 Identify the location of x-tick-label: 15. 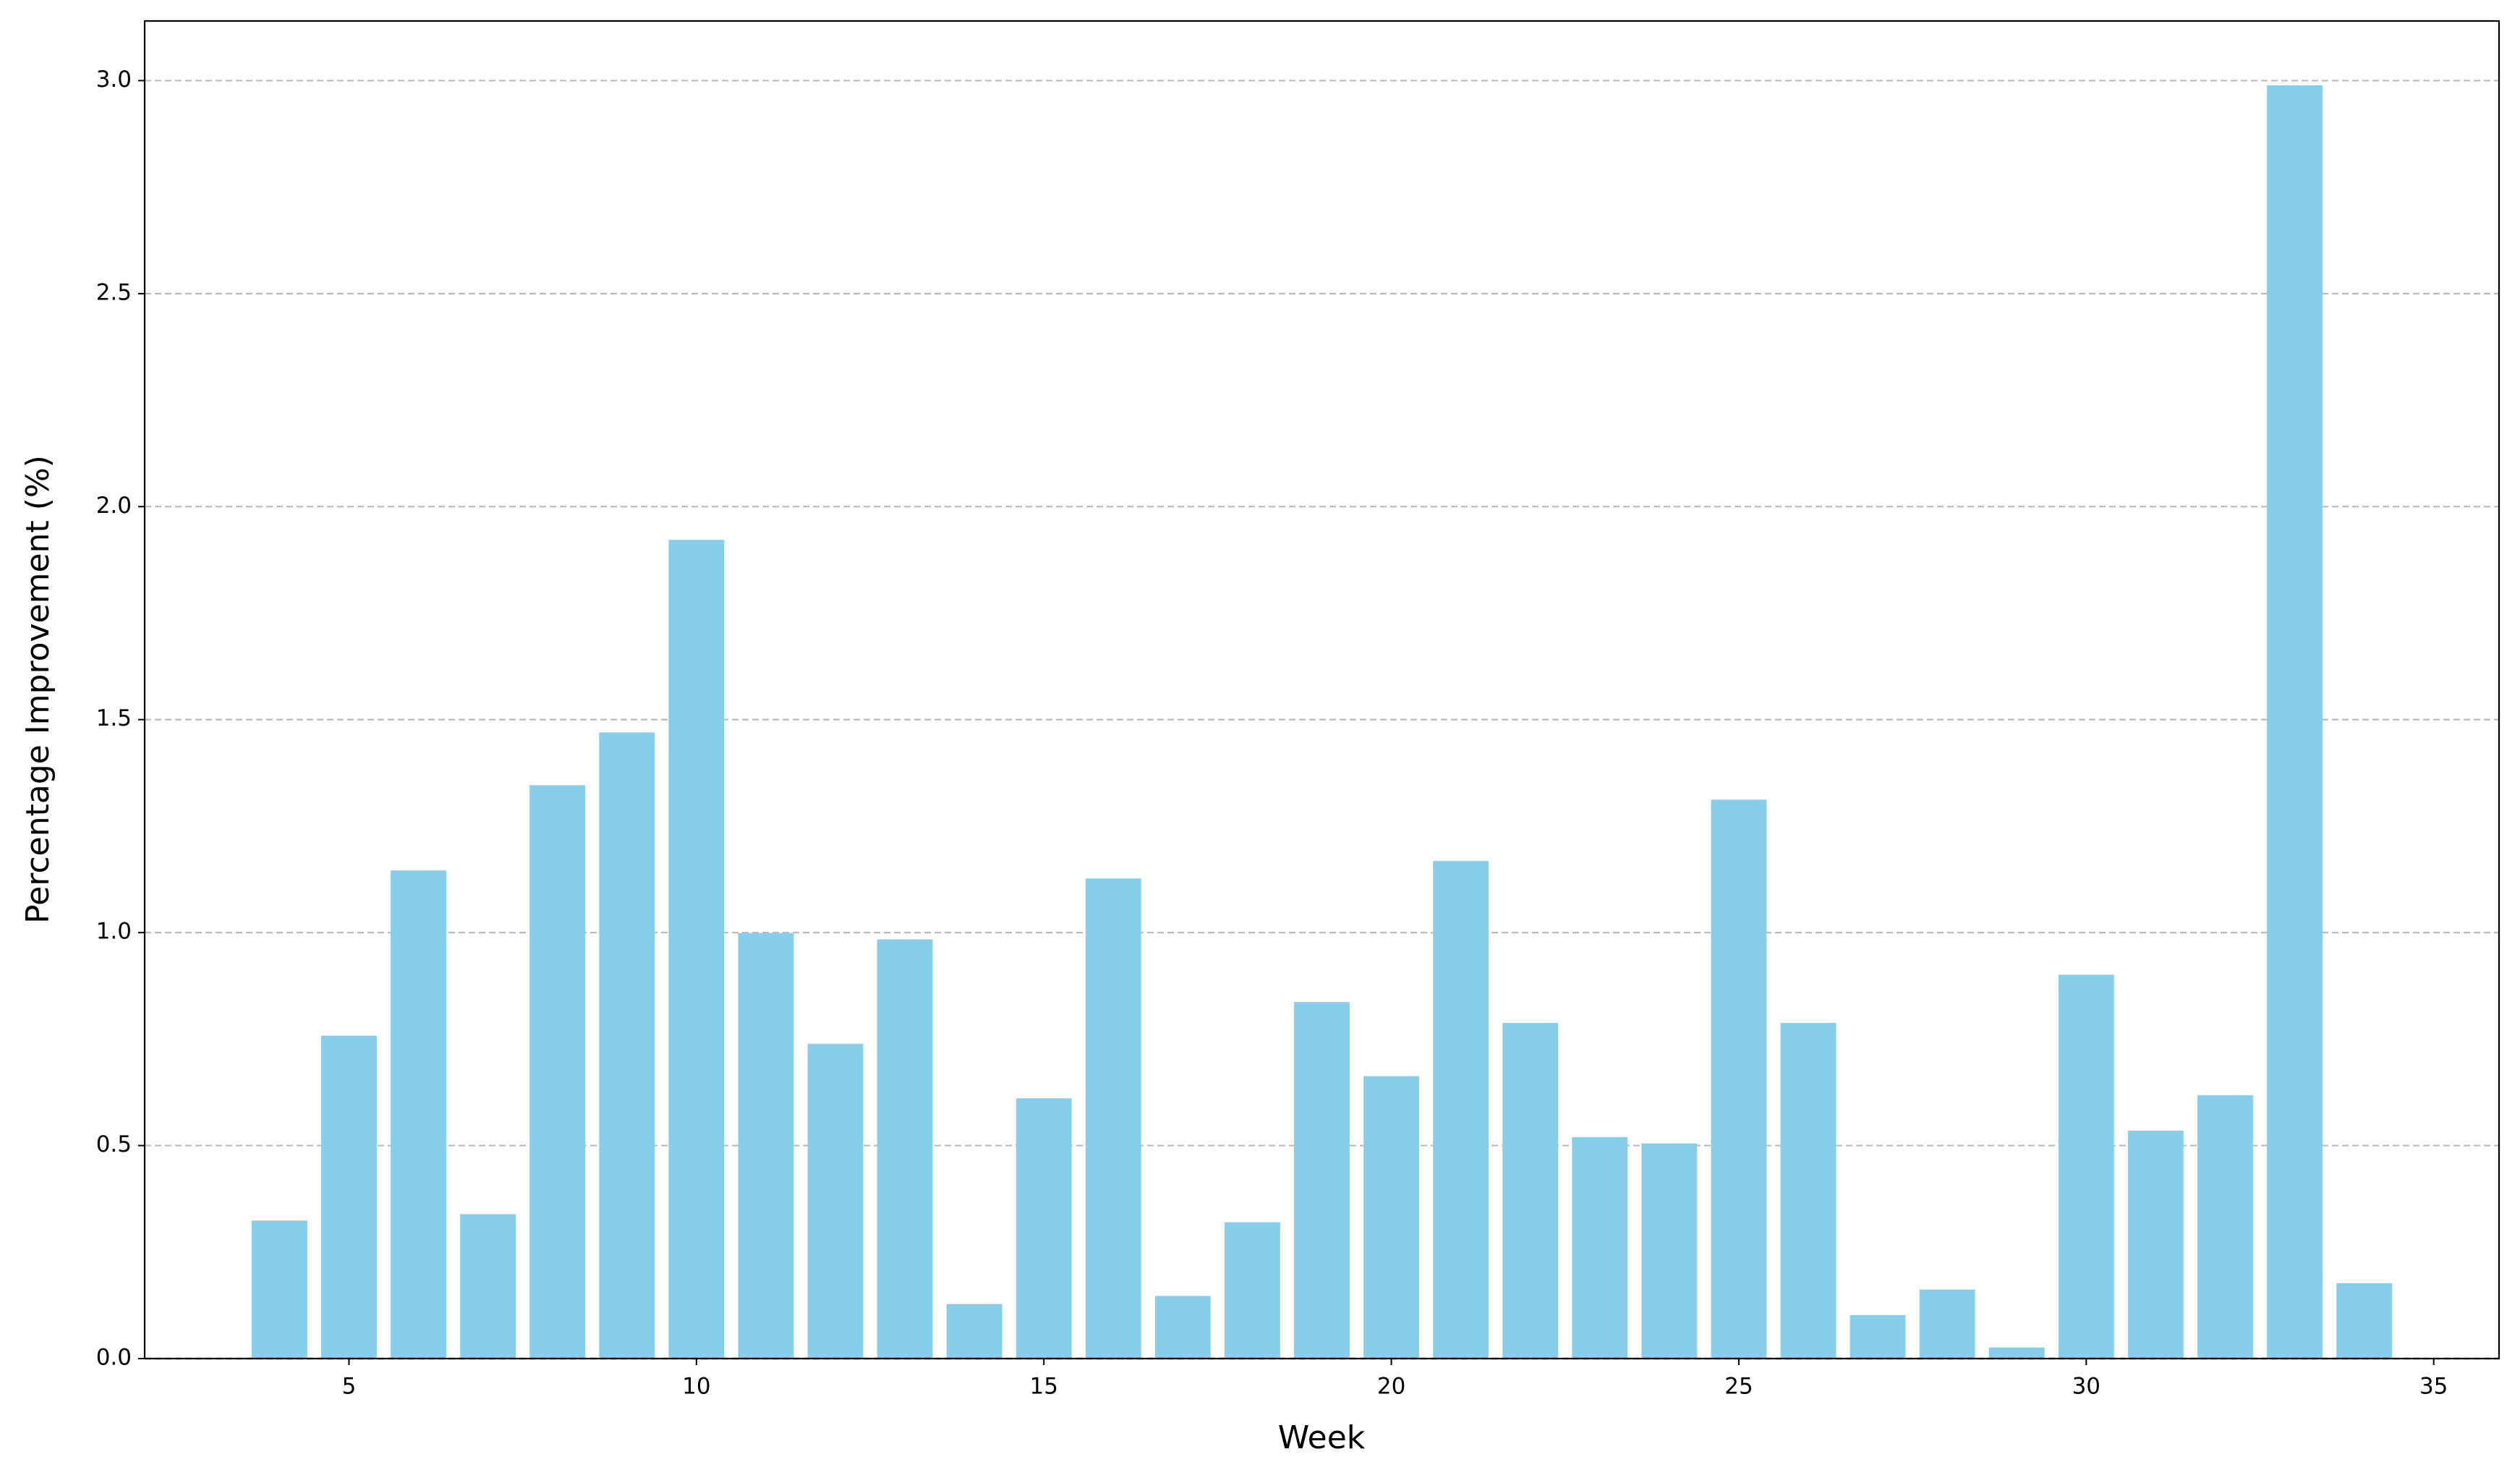
(1043, 1387).